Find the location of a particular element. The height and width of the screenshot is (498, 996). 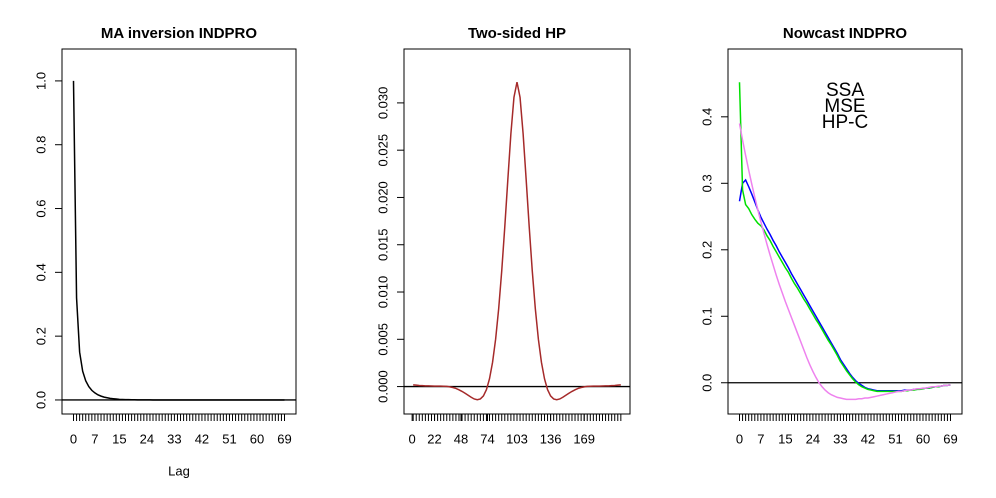

x-axis-label: Lag is located at coordinates (179, 470).